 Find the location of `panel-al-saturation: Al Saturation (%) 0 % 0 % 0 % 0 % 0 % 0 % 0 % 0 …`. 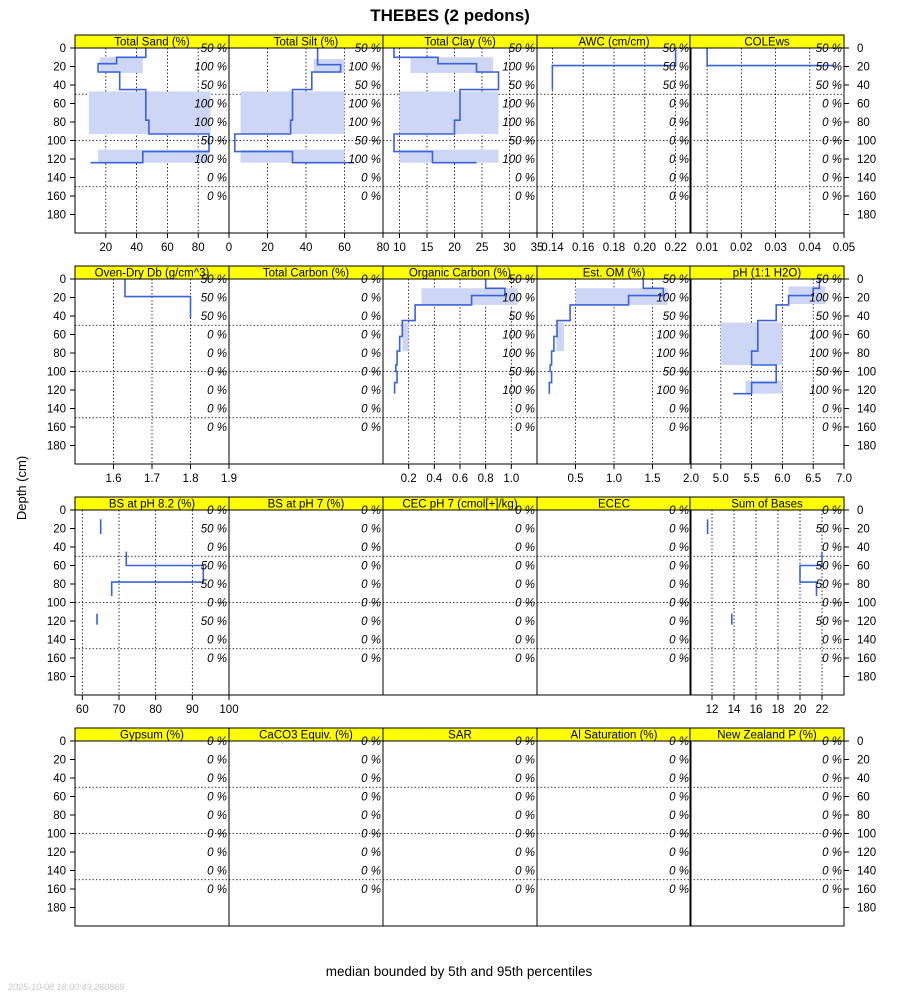

panel-al-saturation: Al Saturation (%) 0 % 0 % 0 % 0 % 0 % 0 % 0 % 0 … is located at coordinates (614, 827).